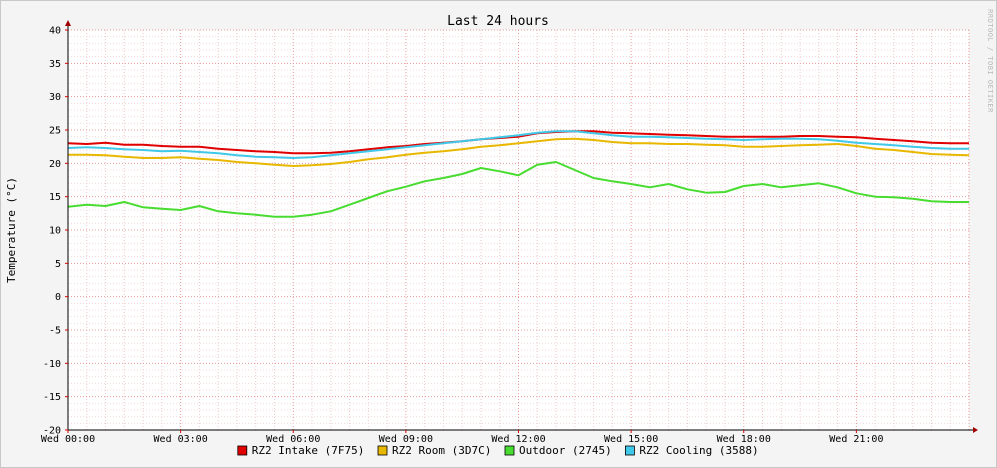  Describe the element at coordinates (441, 450) in the screenshot. I see `legend-label-2: RZ2 Room (3D7C)` at that location.